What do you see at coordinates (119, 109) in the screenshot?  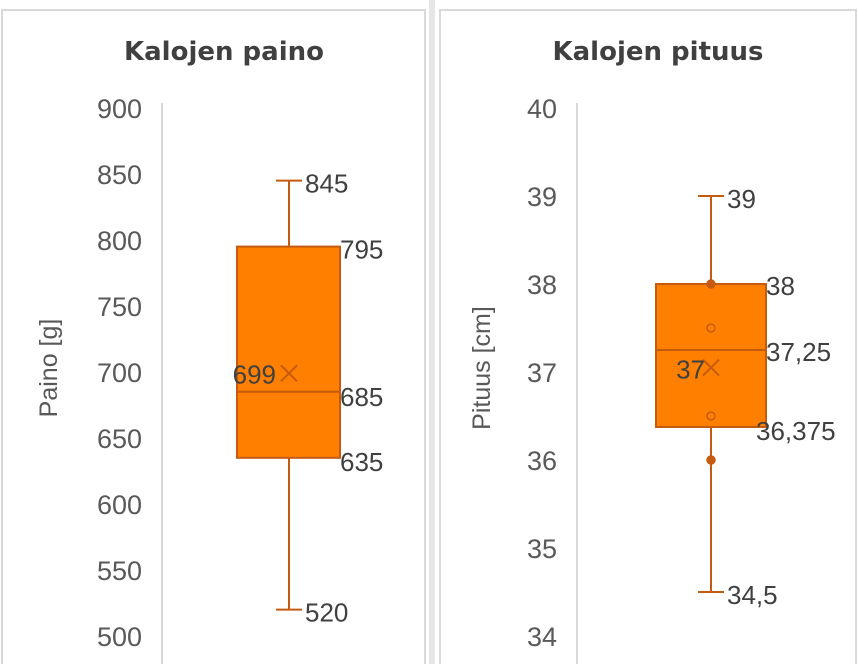 I see `y-tick-label: 900` at bounding box center [119, 109].